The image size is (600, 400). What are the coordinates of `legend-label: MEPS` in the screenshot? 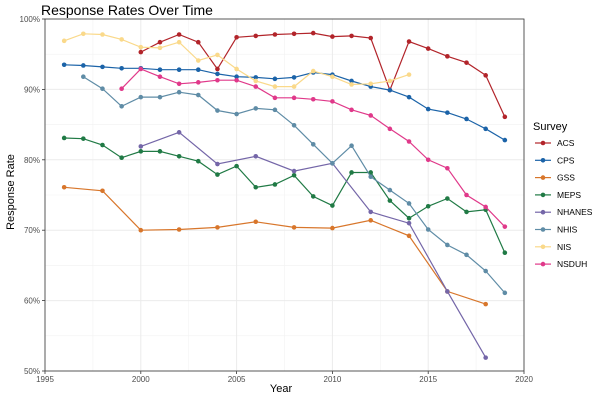 It's located at (569, 195).